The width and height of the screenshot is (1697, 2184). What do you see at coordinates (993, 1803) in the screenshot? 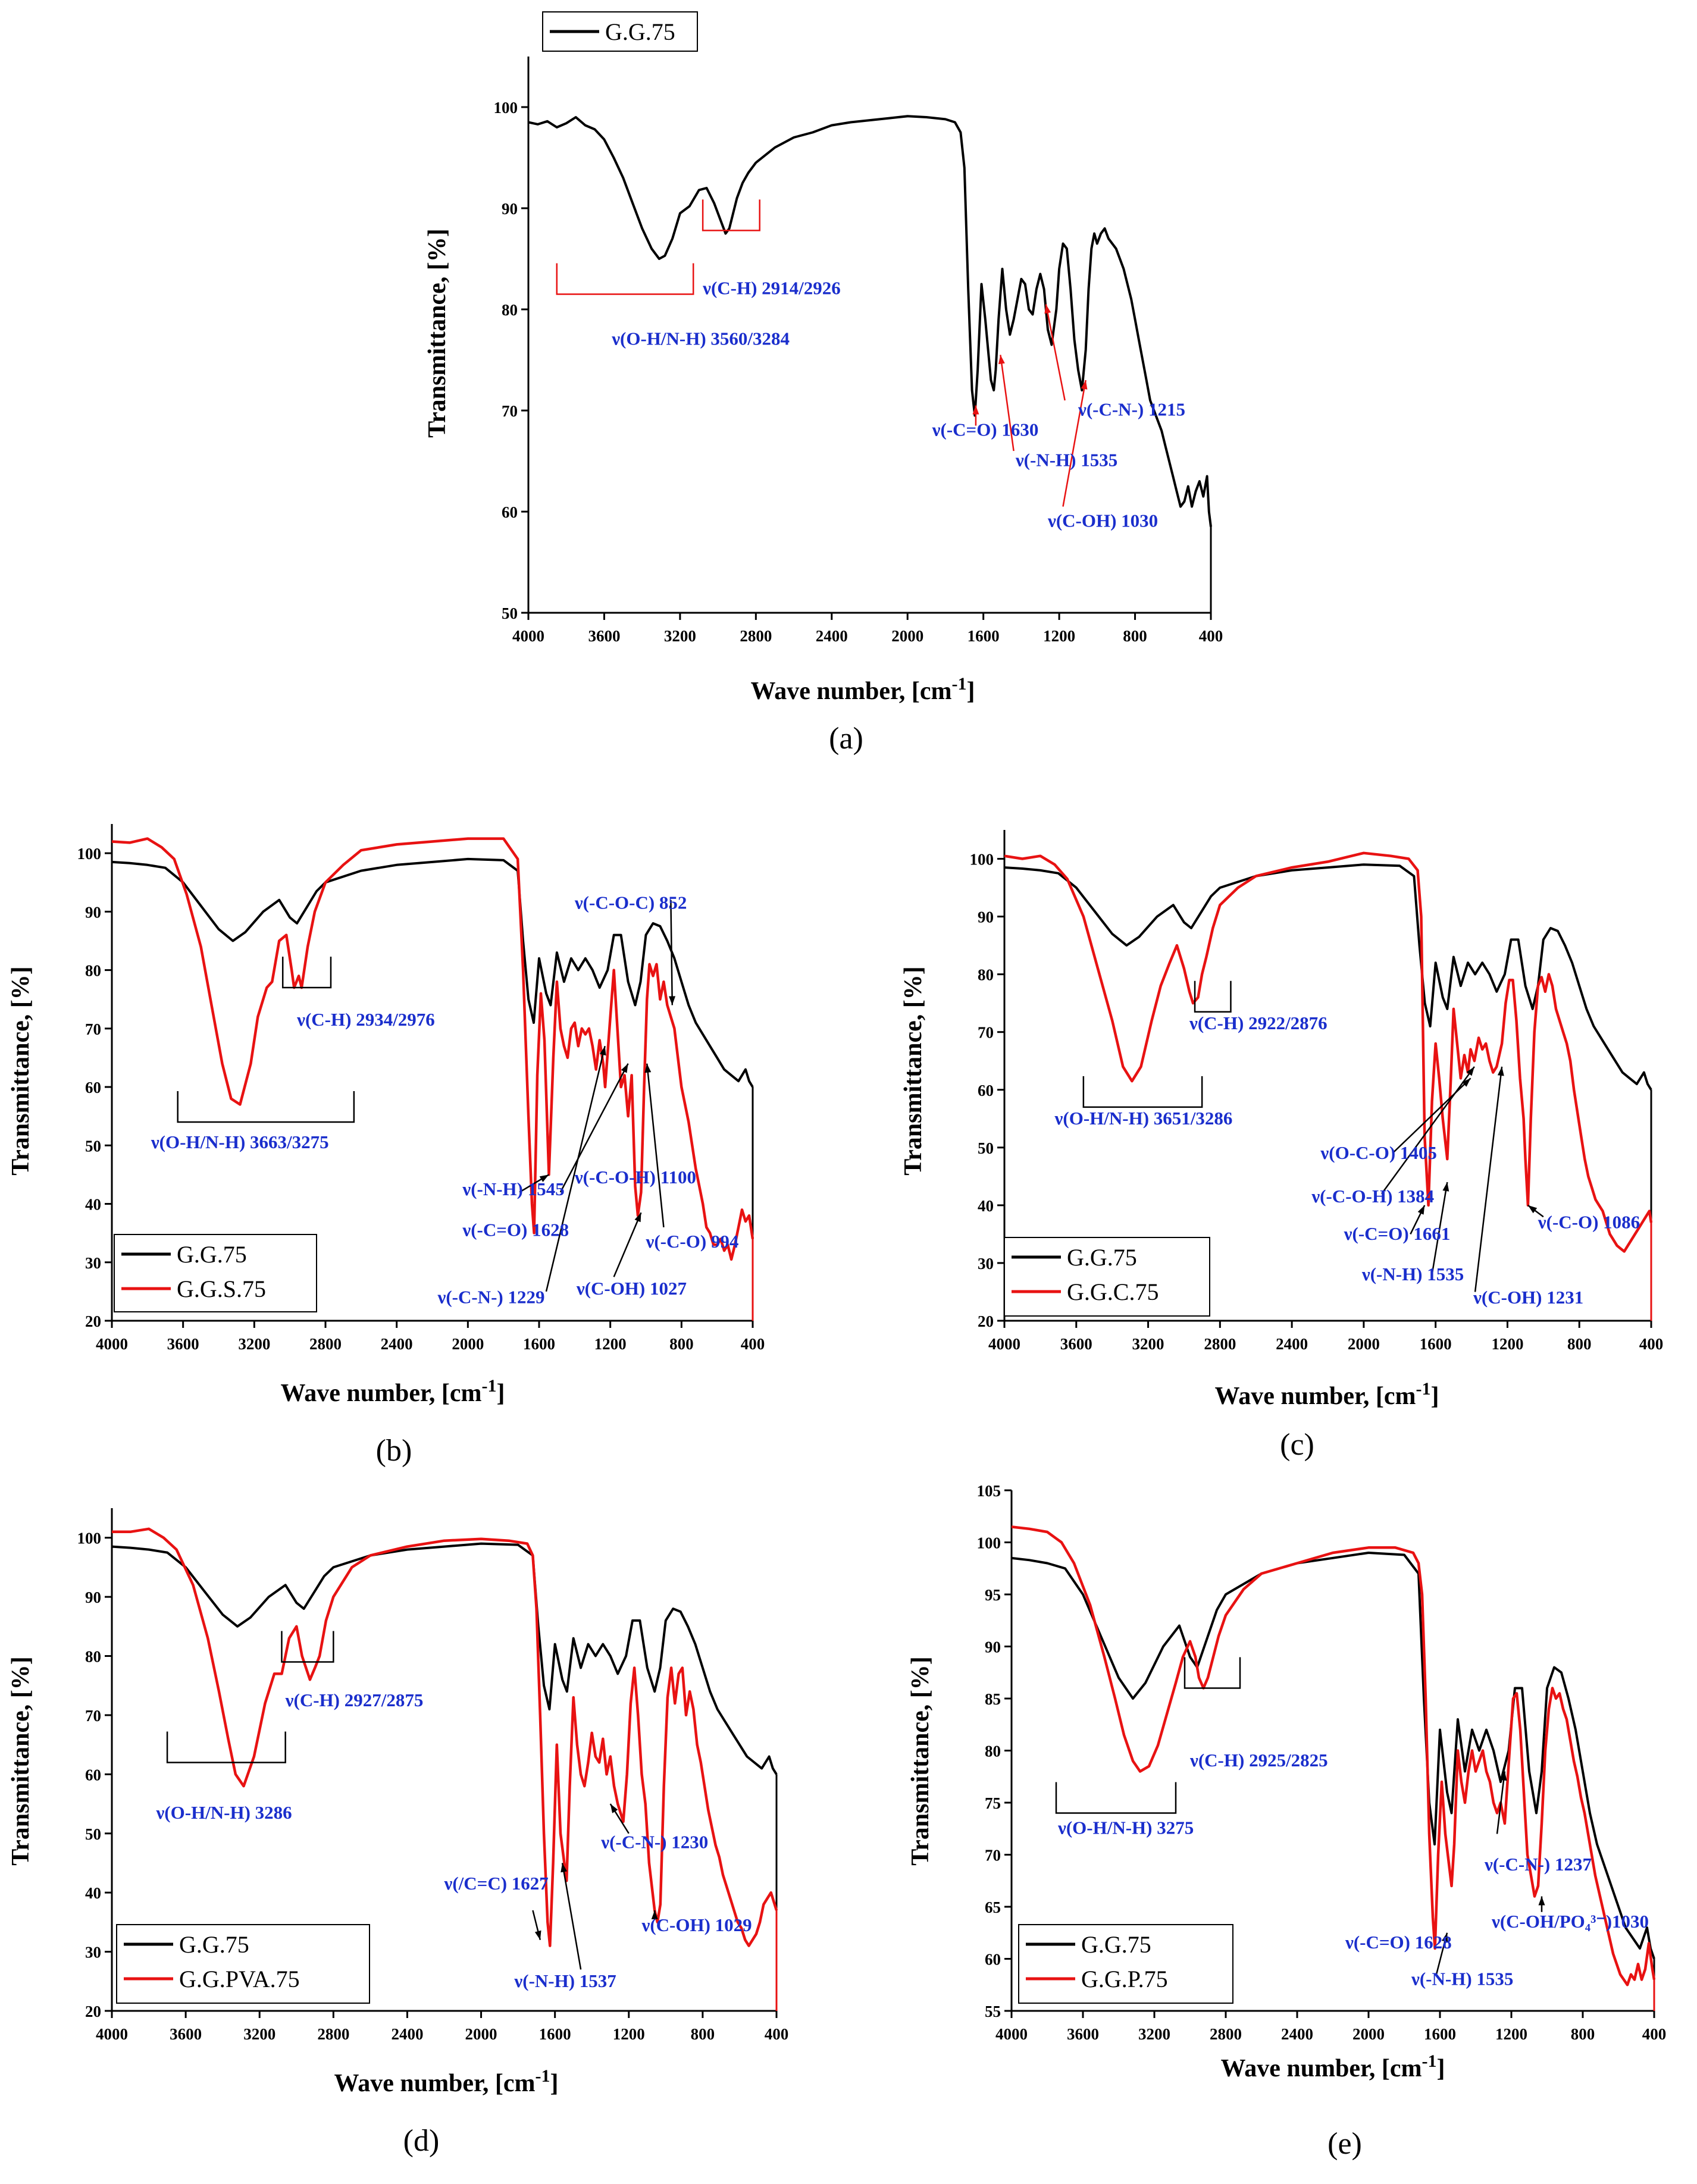
I see `y-tick-label: 75` at bounding box center [993, 1803].